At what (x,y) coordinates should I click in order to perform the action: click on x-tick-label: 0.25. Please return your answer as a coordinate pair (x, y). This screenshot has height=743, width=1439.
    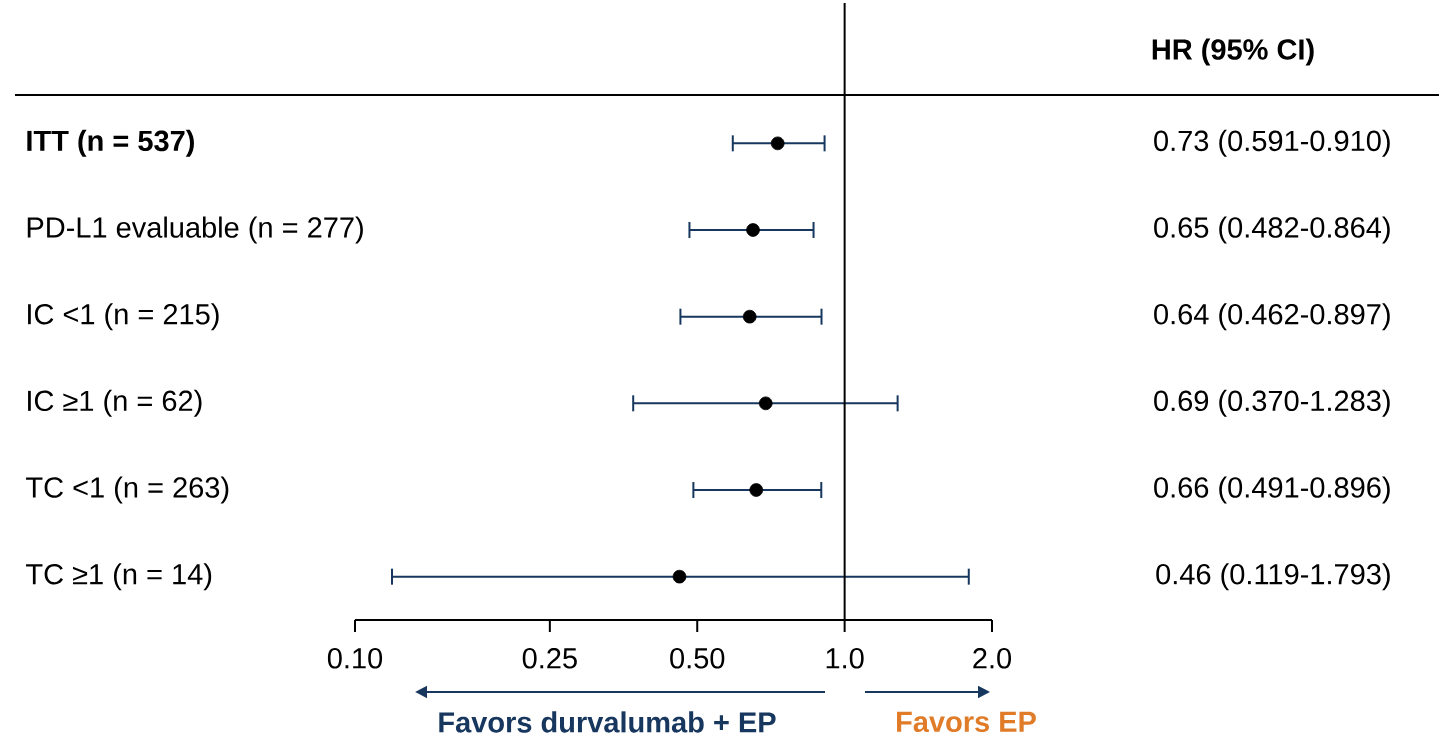
    Looking at the image, I should click on (549, 658).